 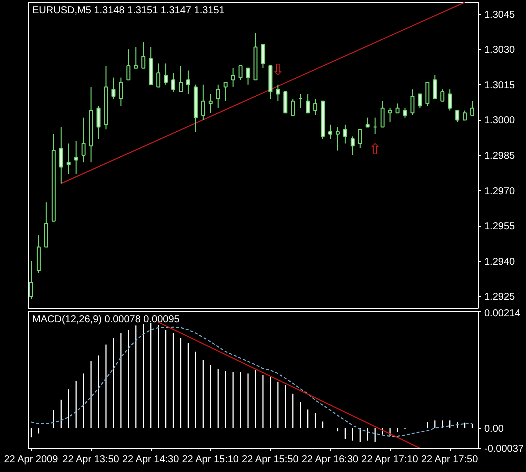 I want to click on y-tick-label: 1.3000, so click(x=500, y=121).